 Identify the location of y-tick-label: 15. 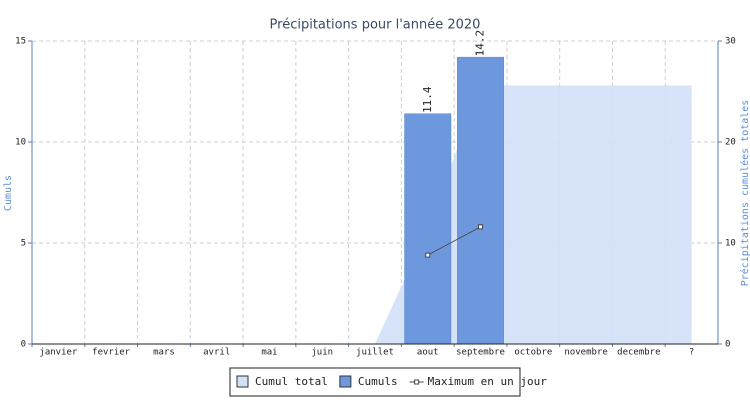
(20, 42).